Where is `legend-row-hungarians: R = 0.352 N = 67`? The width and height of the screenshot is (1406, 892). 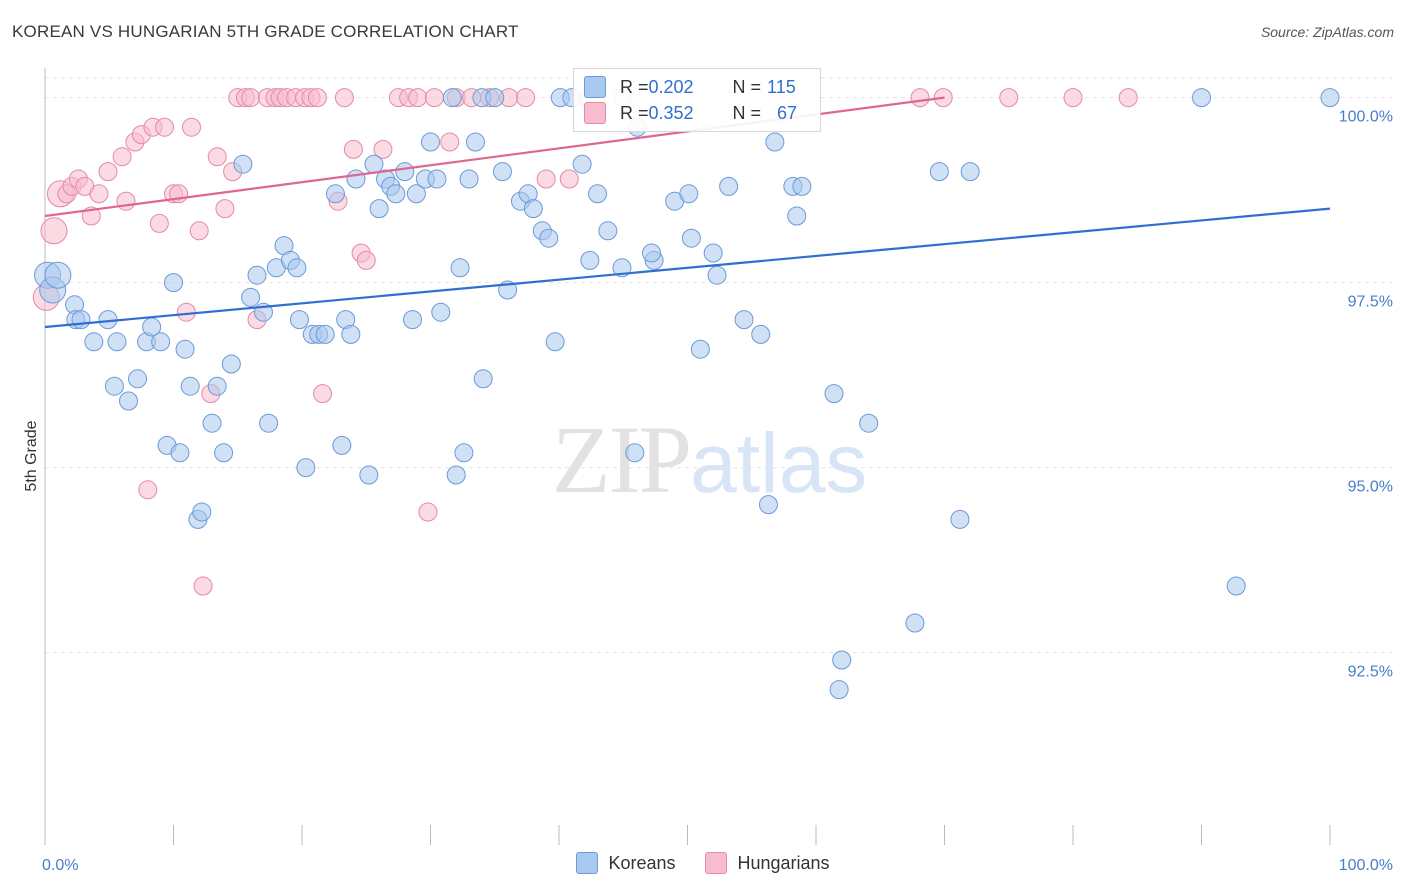
legend-row-hungarians: R = 0.352 N = 67 is located at coordinates (690, 113).